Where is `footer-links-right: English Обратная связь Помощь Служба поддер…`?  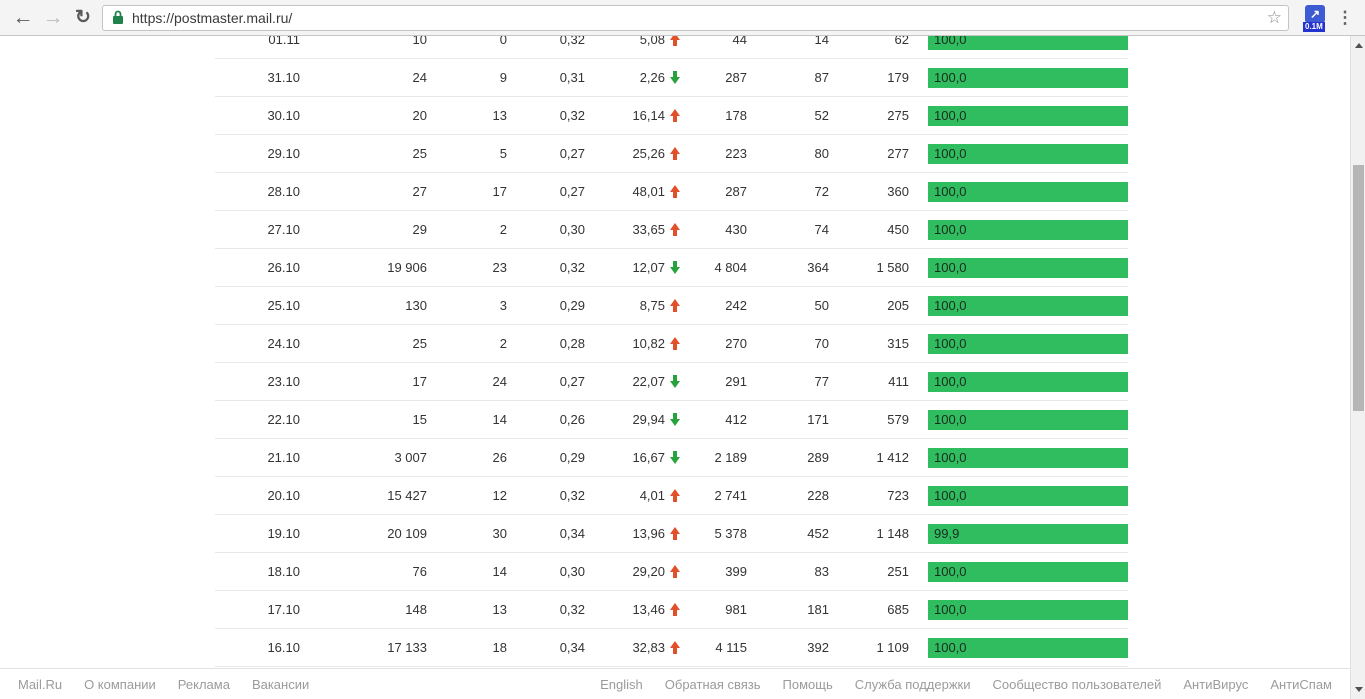
footer-links-right: English Обратная связь Помощь Служба поддер… is located at coordinates (966, 684).